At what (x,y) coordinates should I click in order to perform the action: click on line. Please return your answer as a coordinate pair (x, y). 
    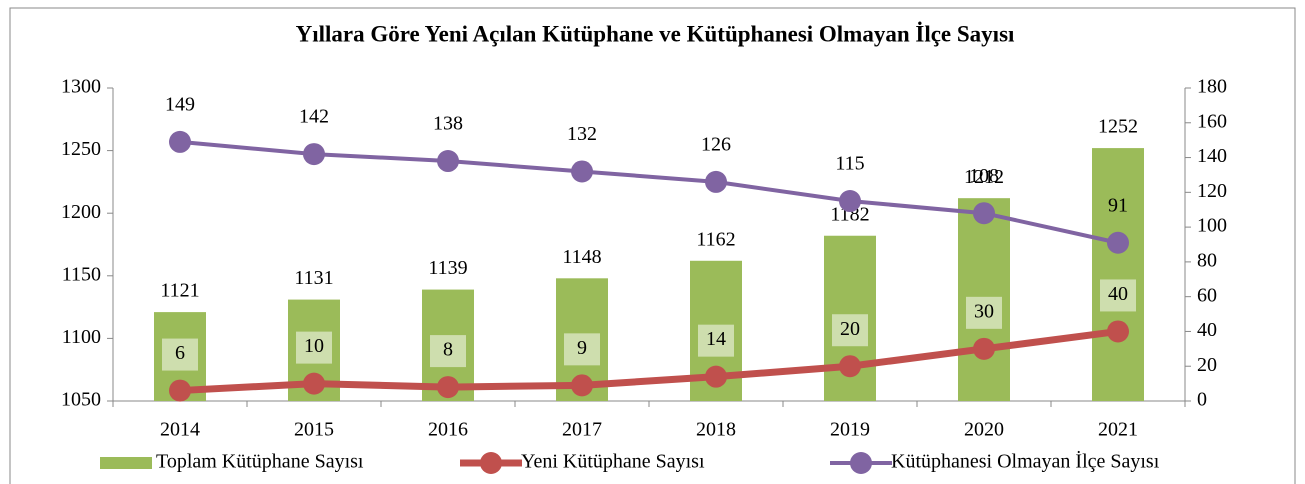
    Looking at the image, I should click on (649, 361).